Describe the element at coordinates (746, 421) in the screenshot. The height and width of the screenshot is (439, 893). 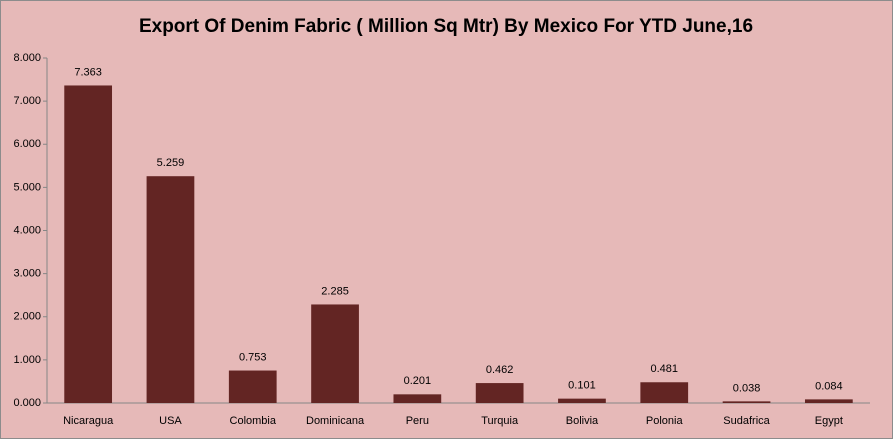
I see `x-tick-label: Sudafrica` at that location.